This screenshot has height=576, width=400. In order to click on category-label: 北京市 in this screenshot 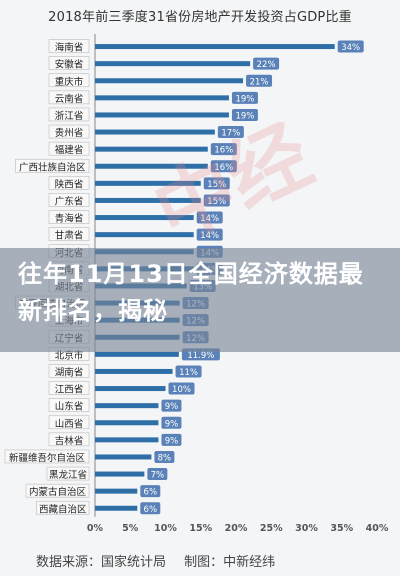, I will do `click(69, 355)`.